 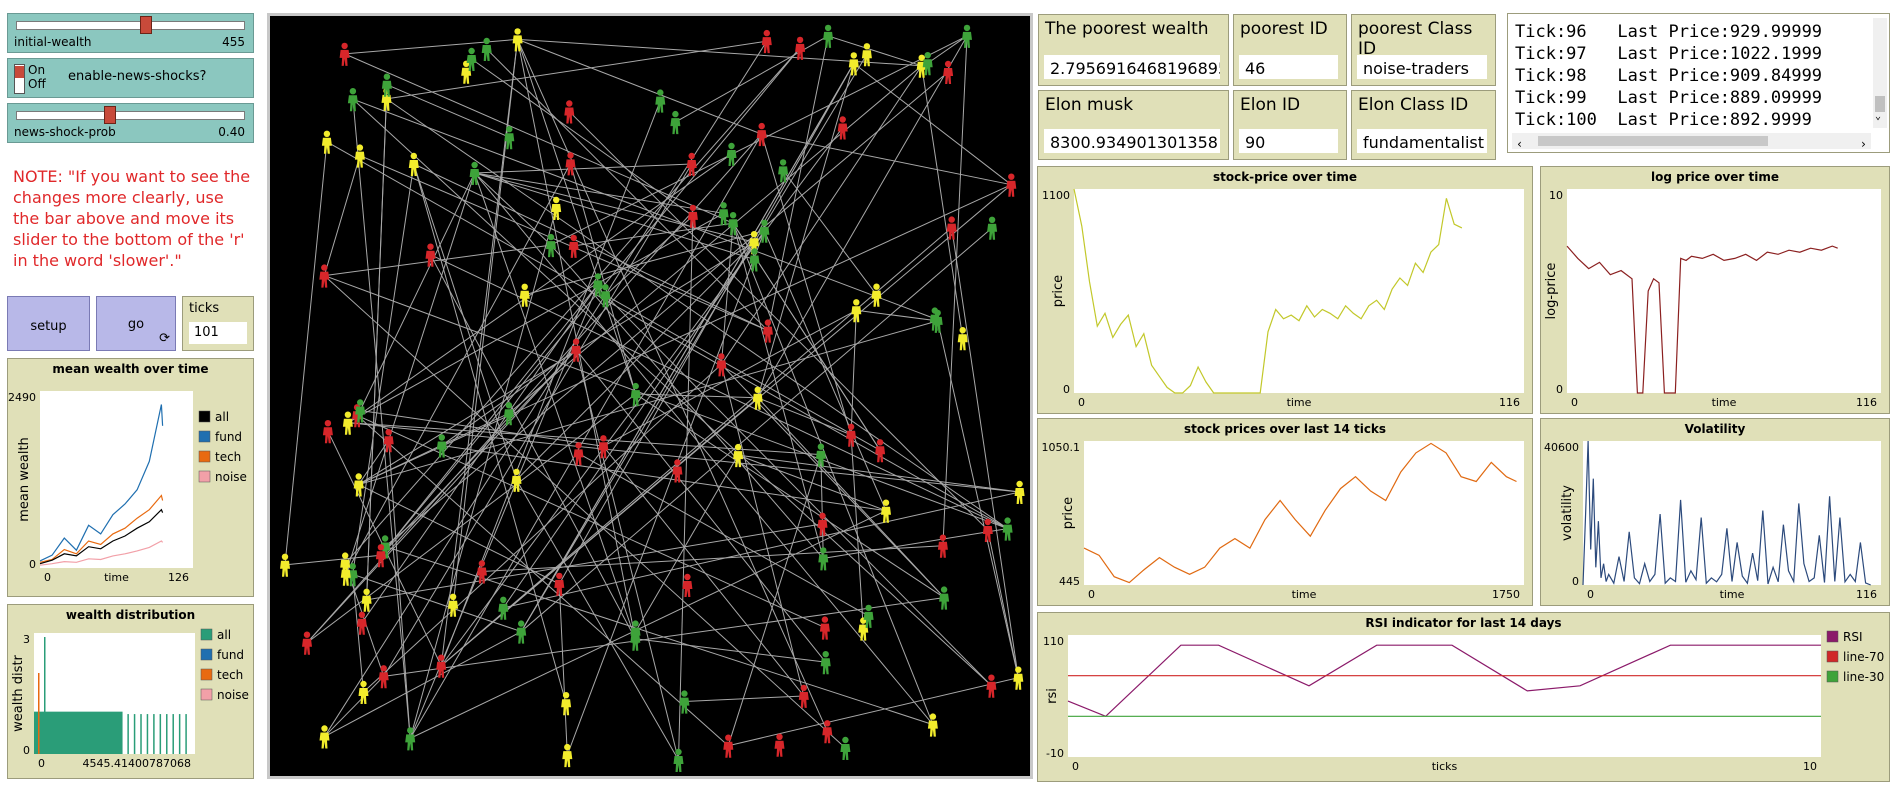 I want to click on scroll-right-icon: ›, so click(x=1863, y=144).